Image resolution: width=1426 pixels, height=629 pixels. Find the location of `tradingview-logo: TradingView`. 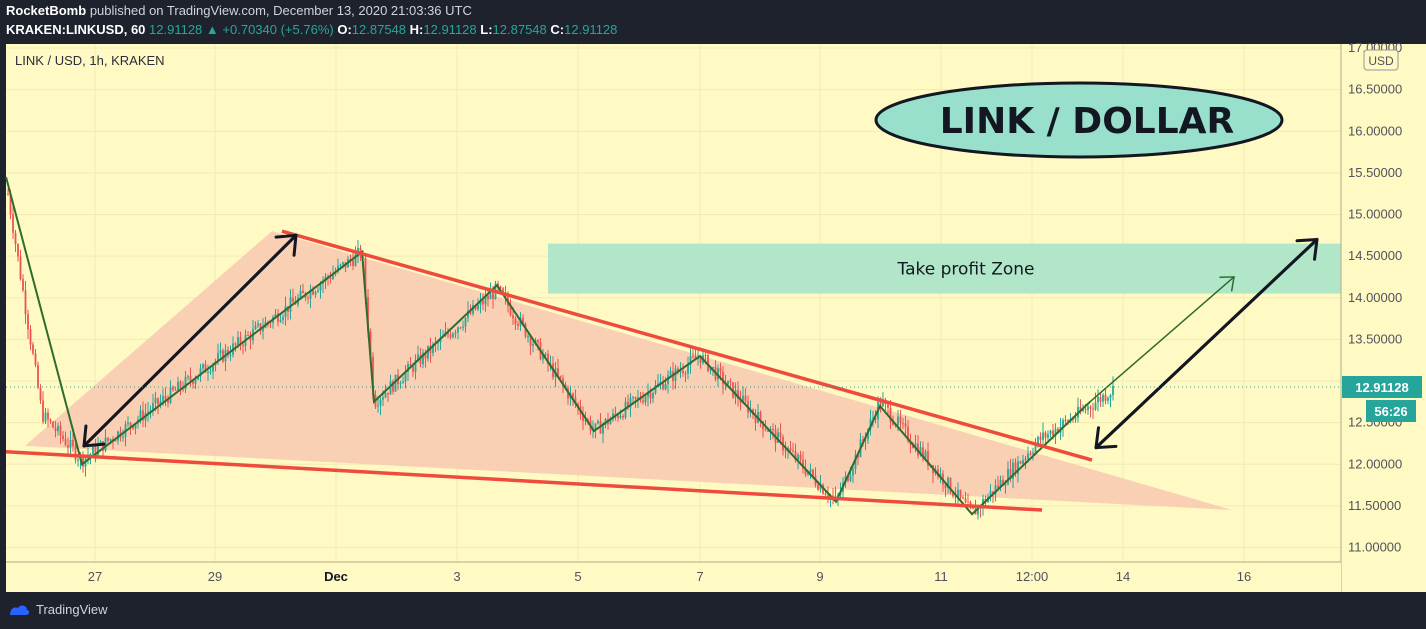

tradingview-logo: TradingView is located at coordinates (58, 609).